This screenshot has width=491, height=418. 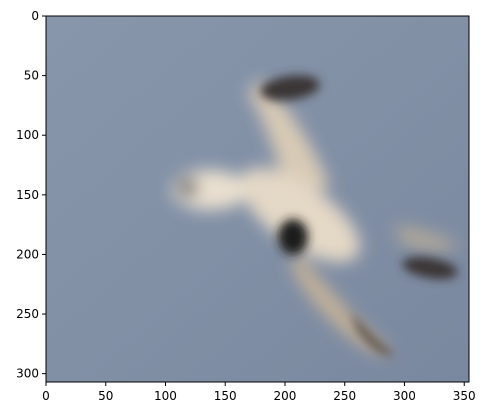 I want to click on y-tick-label: 200, so click(x=27, y=254).